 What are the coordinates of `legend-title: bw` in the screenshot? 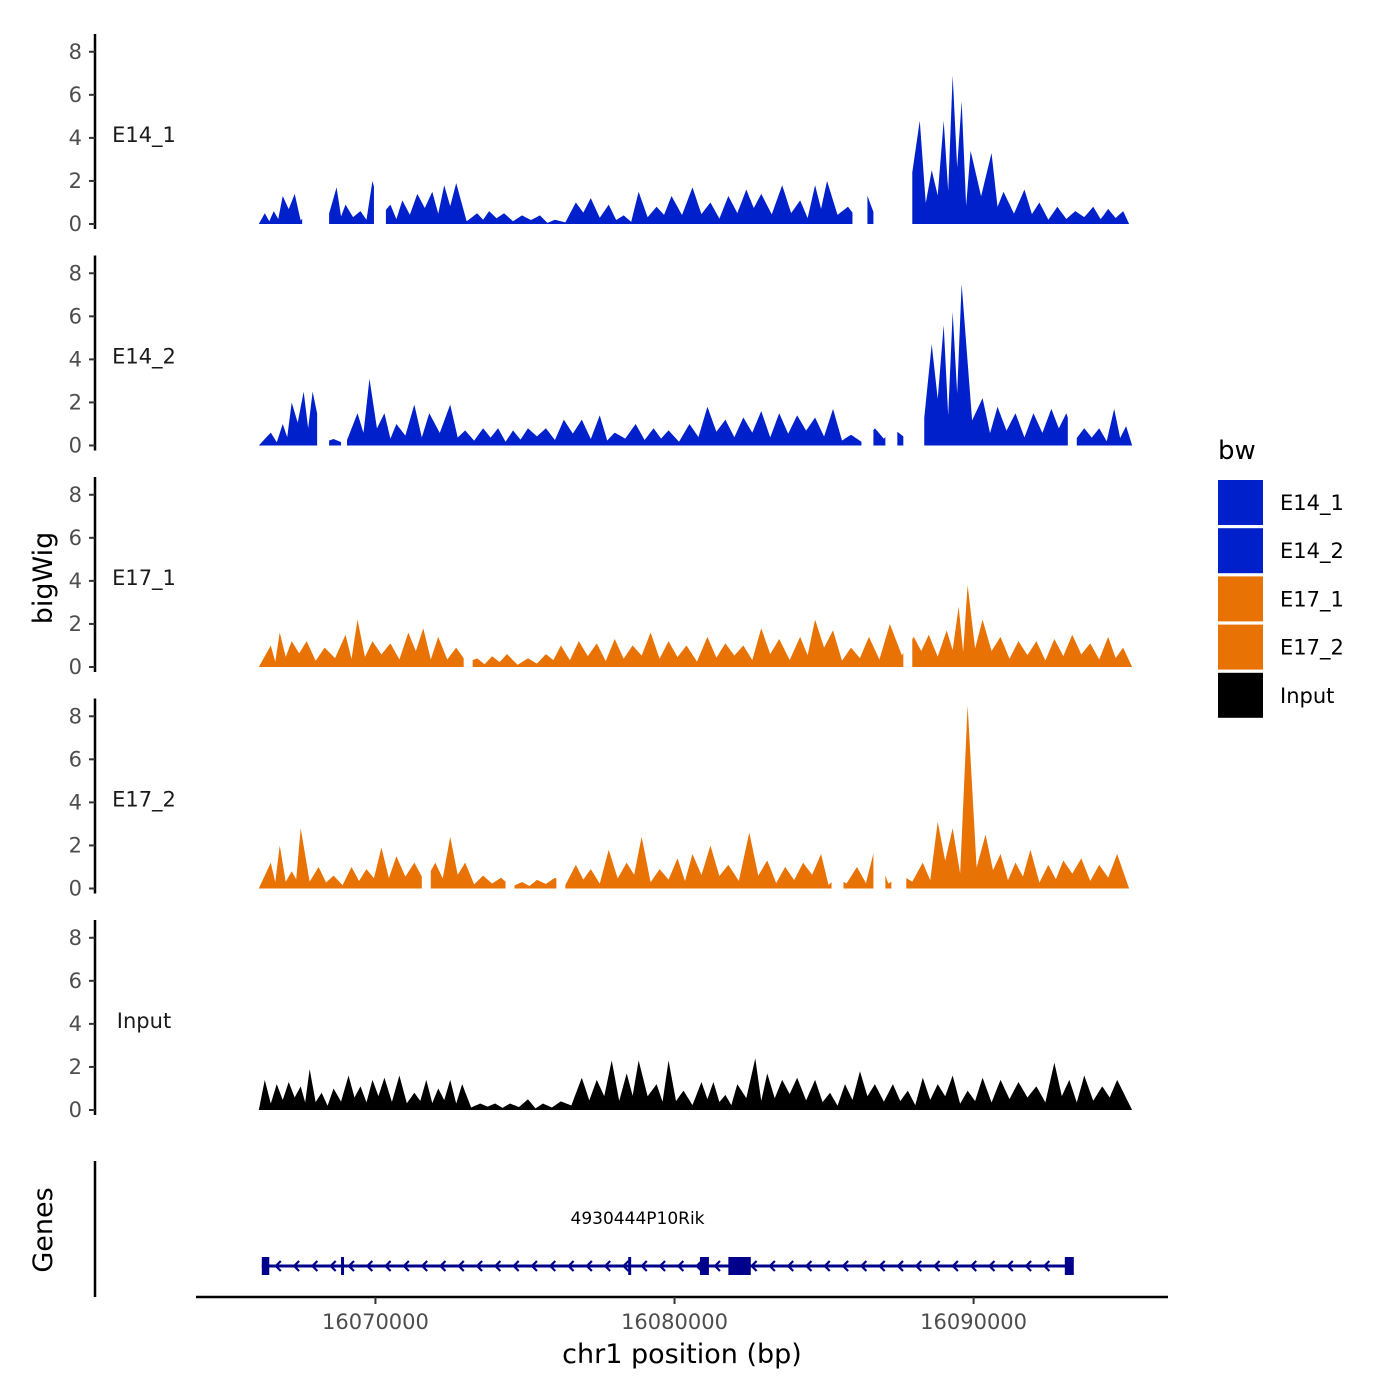 It's located at (1237, 451).